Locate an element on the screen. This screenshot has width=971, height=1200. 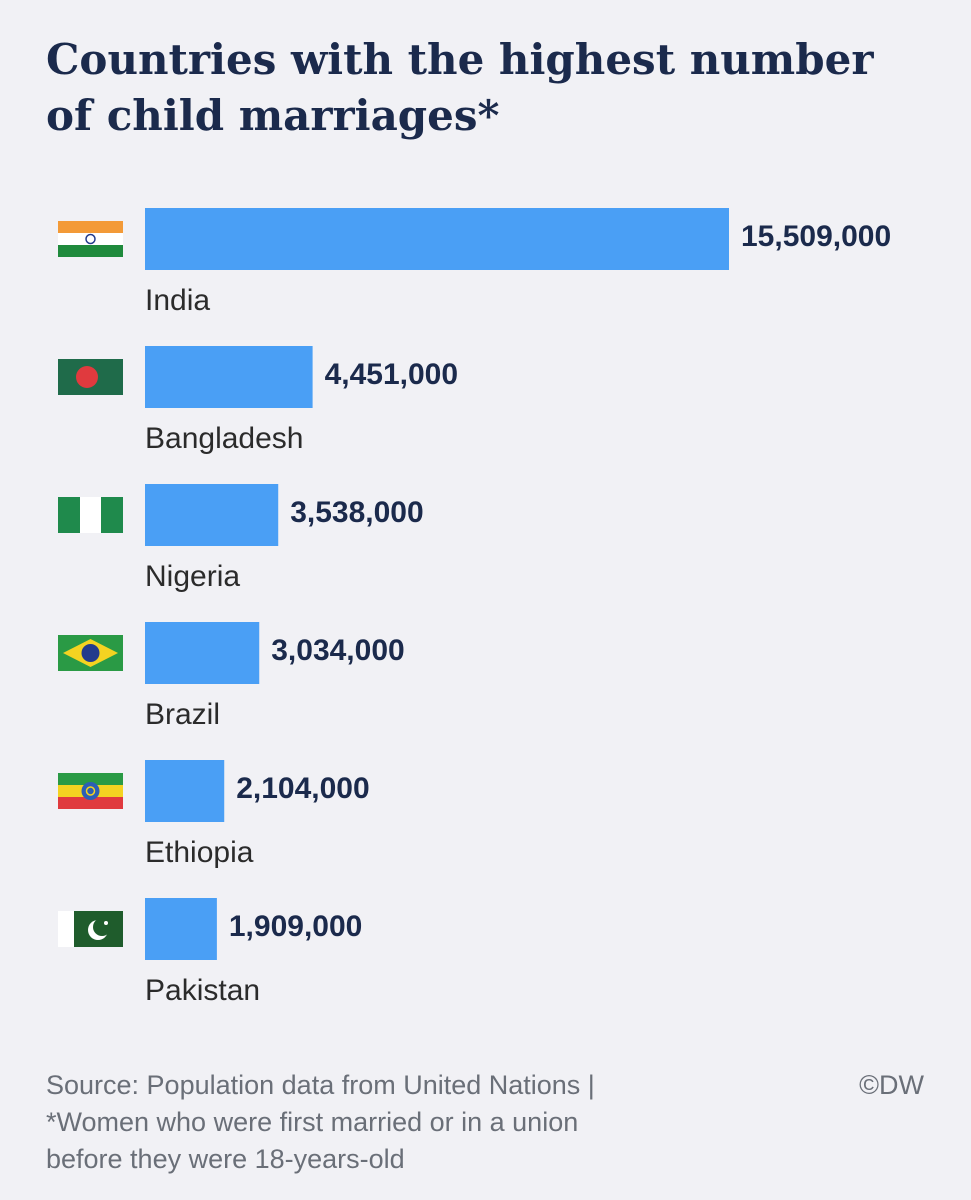
category-label: Brazil is located at coordinates (182, 714).